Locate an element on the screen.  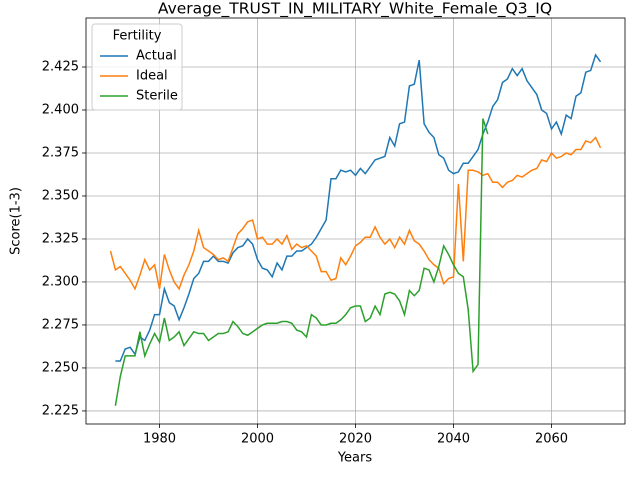
legend: Fertility Actual Ideal Sterile is located at coordinates (137, 67).